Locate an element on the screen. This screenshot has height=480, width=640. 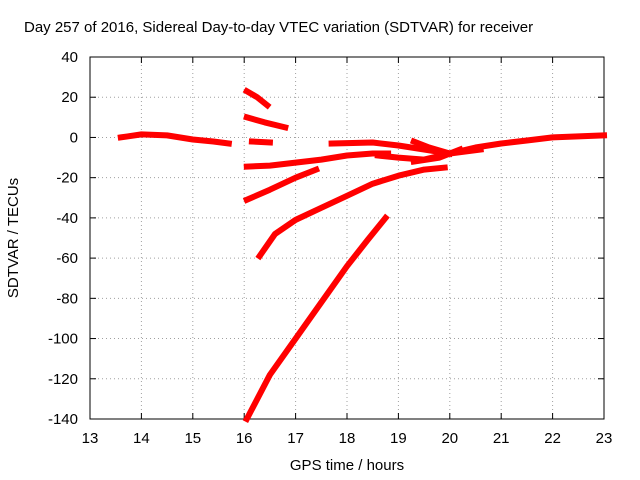
y-tick-label: -100 is located at coordinates (63, 339).